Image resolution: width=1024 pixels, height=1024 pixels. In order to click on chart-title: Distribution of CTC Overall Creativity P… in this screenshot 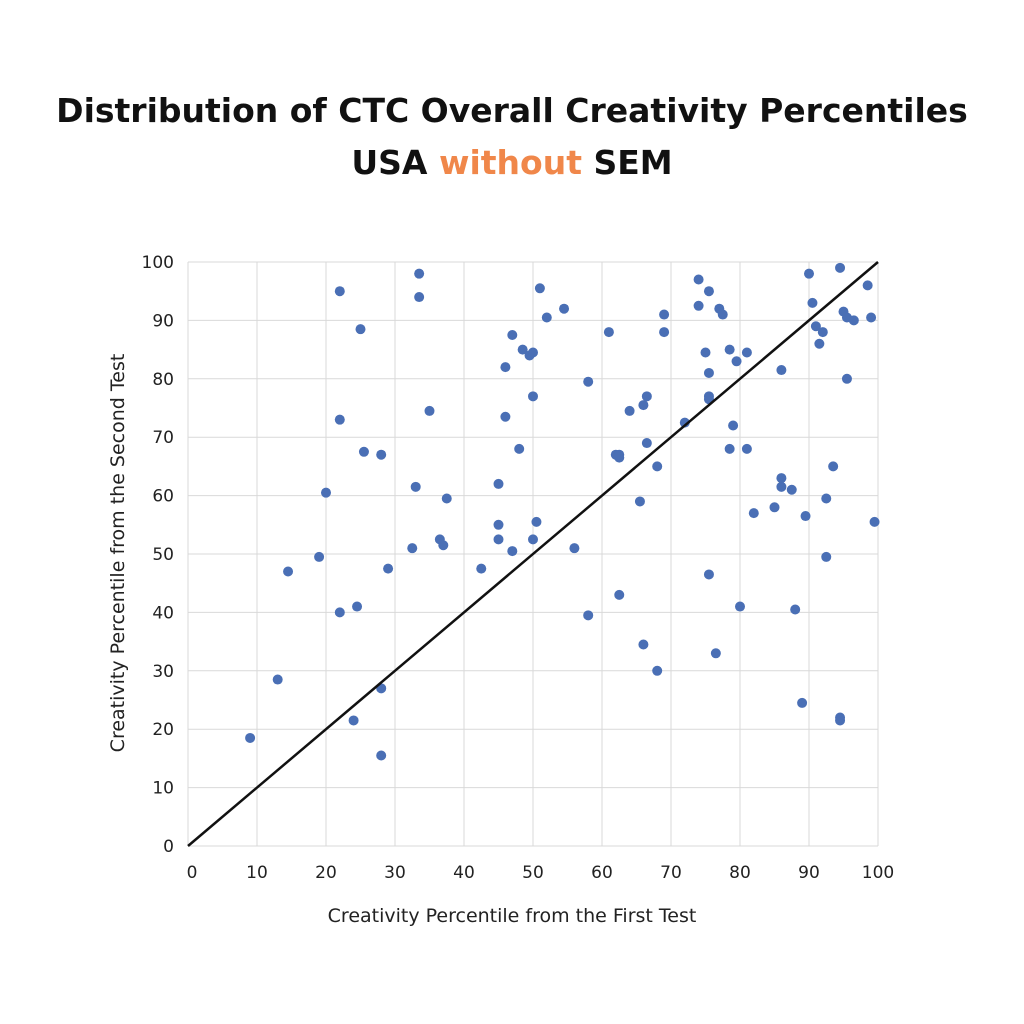, I will do `click(512, 137)`.